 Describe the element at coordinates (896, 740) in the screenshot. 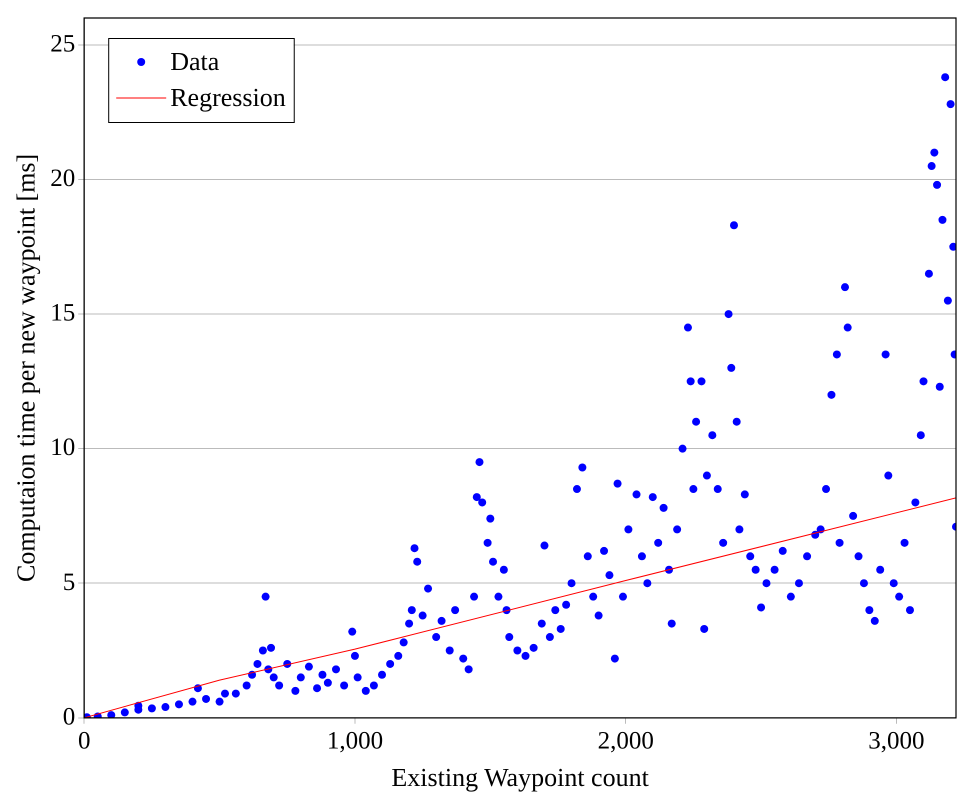

I see `x-tick-label: 3,000` at that location.